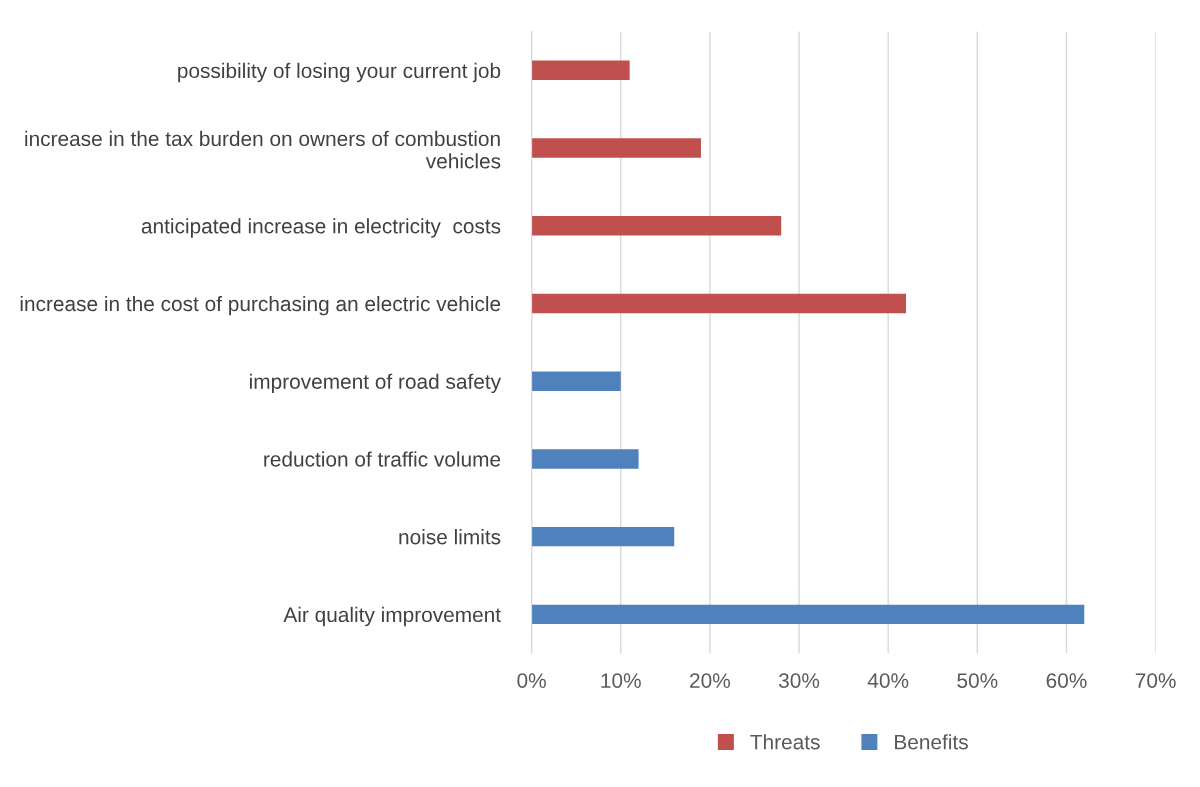 The width and height of the screenshot is (1200, 787). Describe the element at coordinates (1066, 680) in the screenshot. I see `x-tick-label: 60%` at that location.